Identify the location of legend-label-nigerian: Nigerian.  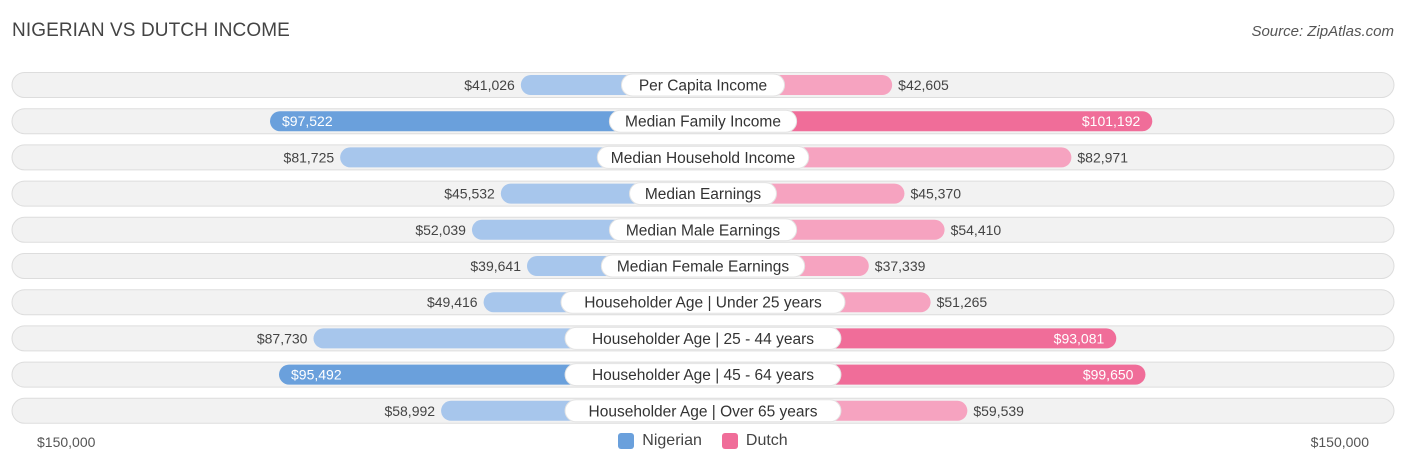
(672, 440).